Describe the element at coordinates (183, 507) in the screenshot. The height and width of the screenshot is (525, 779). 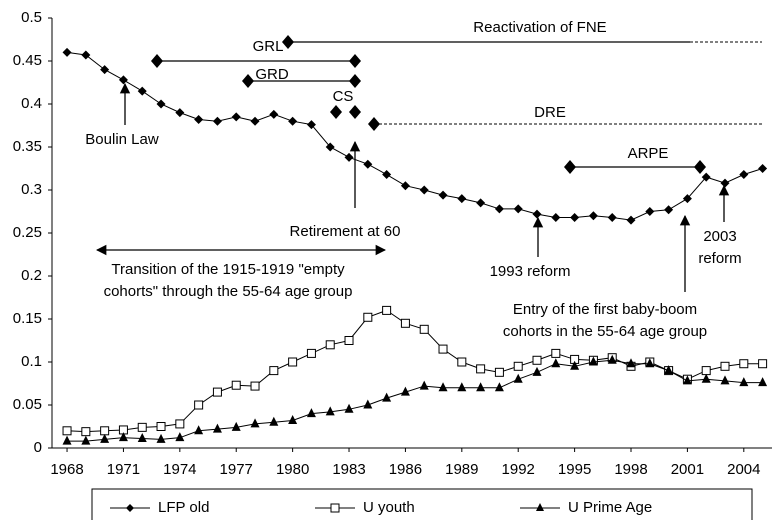
I see `legend-label: LFP old` at that location.